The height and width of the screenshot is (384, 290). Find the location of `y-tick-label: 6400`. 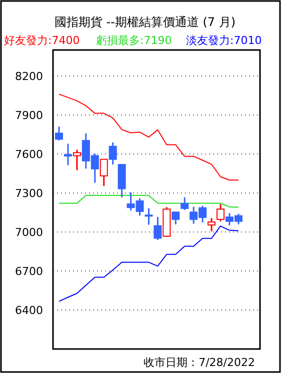

y-tick-label: 6400 is located at coordinates (29, 310).